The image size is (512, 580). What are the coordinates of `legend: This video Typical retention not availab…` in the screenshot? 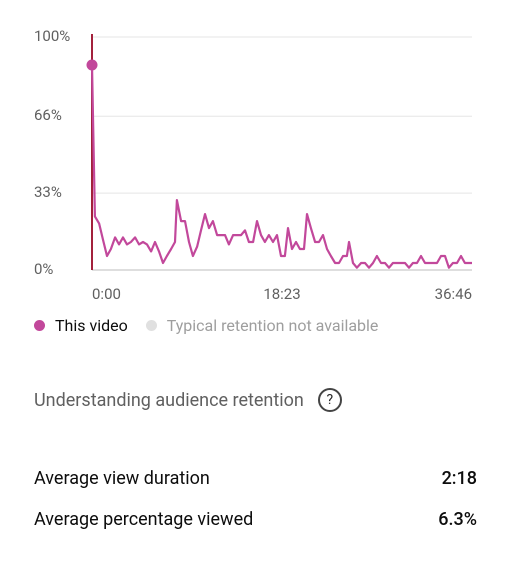 It's located at (206, 325).